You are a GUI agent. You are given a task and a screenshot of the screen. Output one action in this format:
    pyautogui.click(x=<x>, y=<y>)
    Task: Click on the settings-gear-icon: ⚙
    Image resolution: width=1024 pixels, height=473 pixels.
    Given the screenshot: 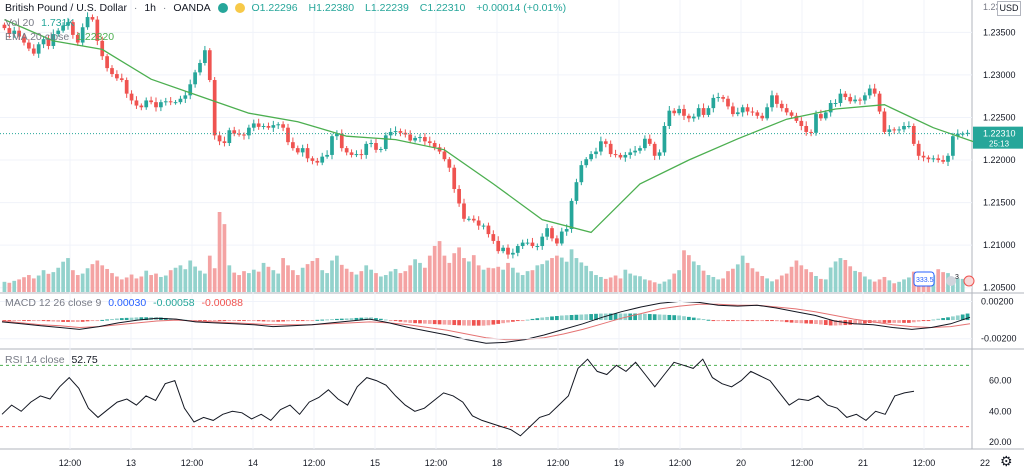 What is the action you would take?
    pyautogui.click(x=1006, y=461)
    